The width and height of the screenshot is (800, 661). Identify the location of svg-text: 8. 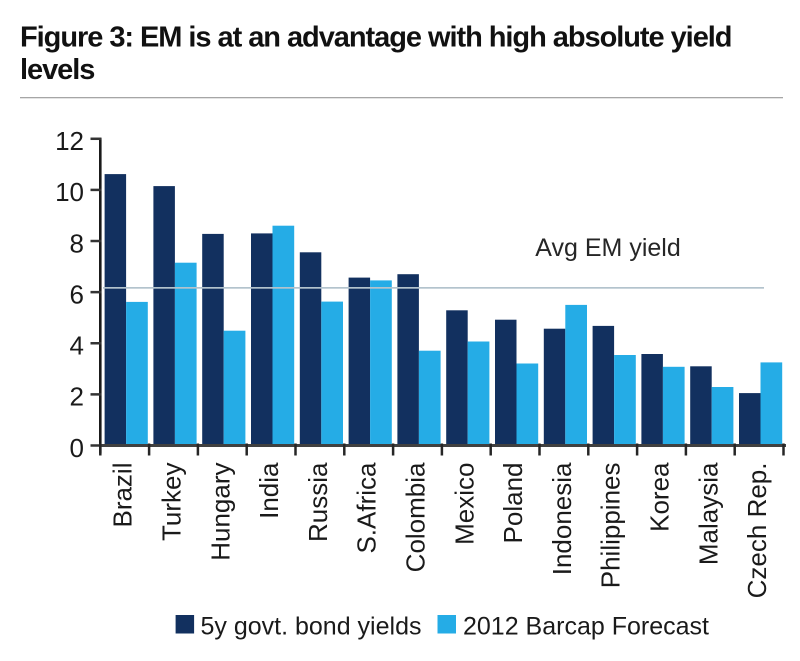
(77, 243).